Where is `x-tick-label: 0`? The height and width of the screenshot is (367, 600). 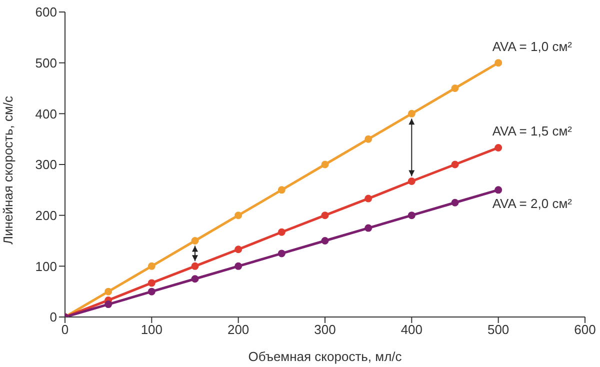
x-tick-label: 0 is located at coordinates (65, 330).